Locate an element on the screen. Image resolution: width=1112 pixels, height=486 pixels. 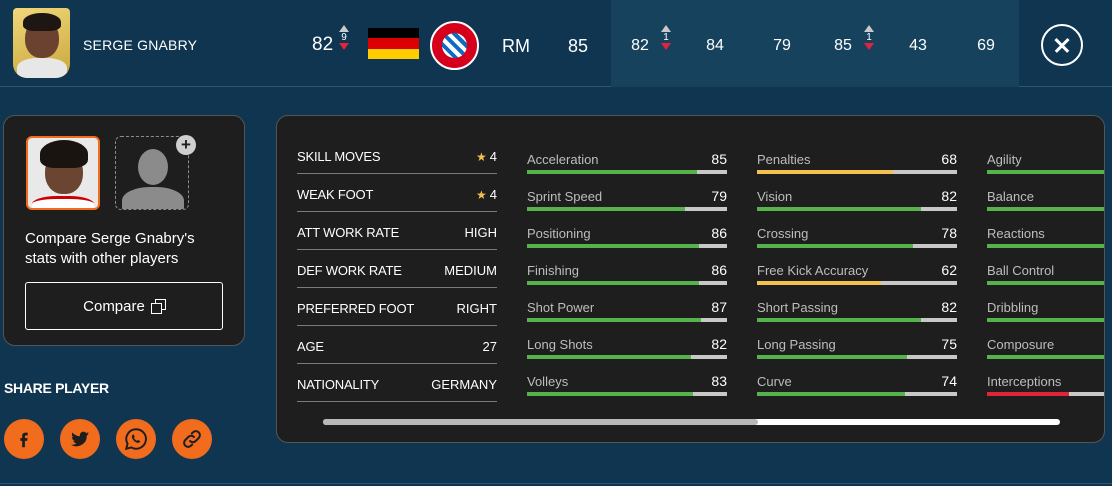
scrollbar-thumb is located at coordinates (540, 422).